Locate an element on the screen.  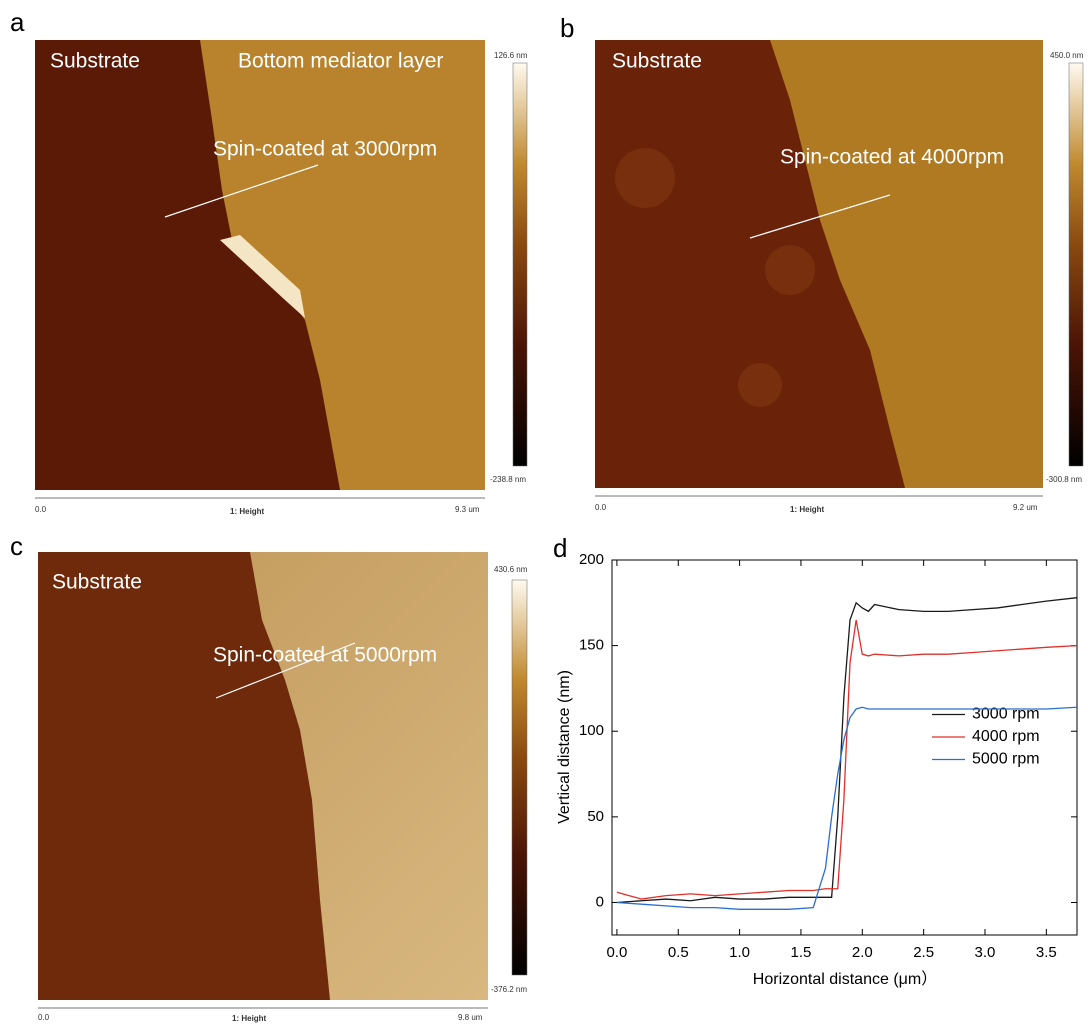
y-tick-label: 0 is located at coordinates (600, 901).